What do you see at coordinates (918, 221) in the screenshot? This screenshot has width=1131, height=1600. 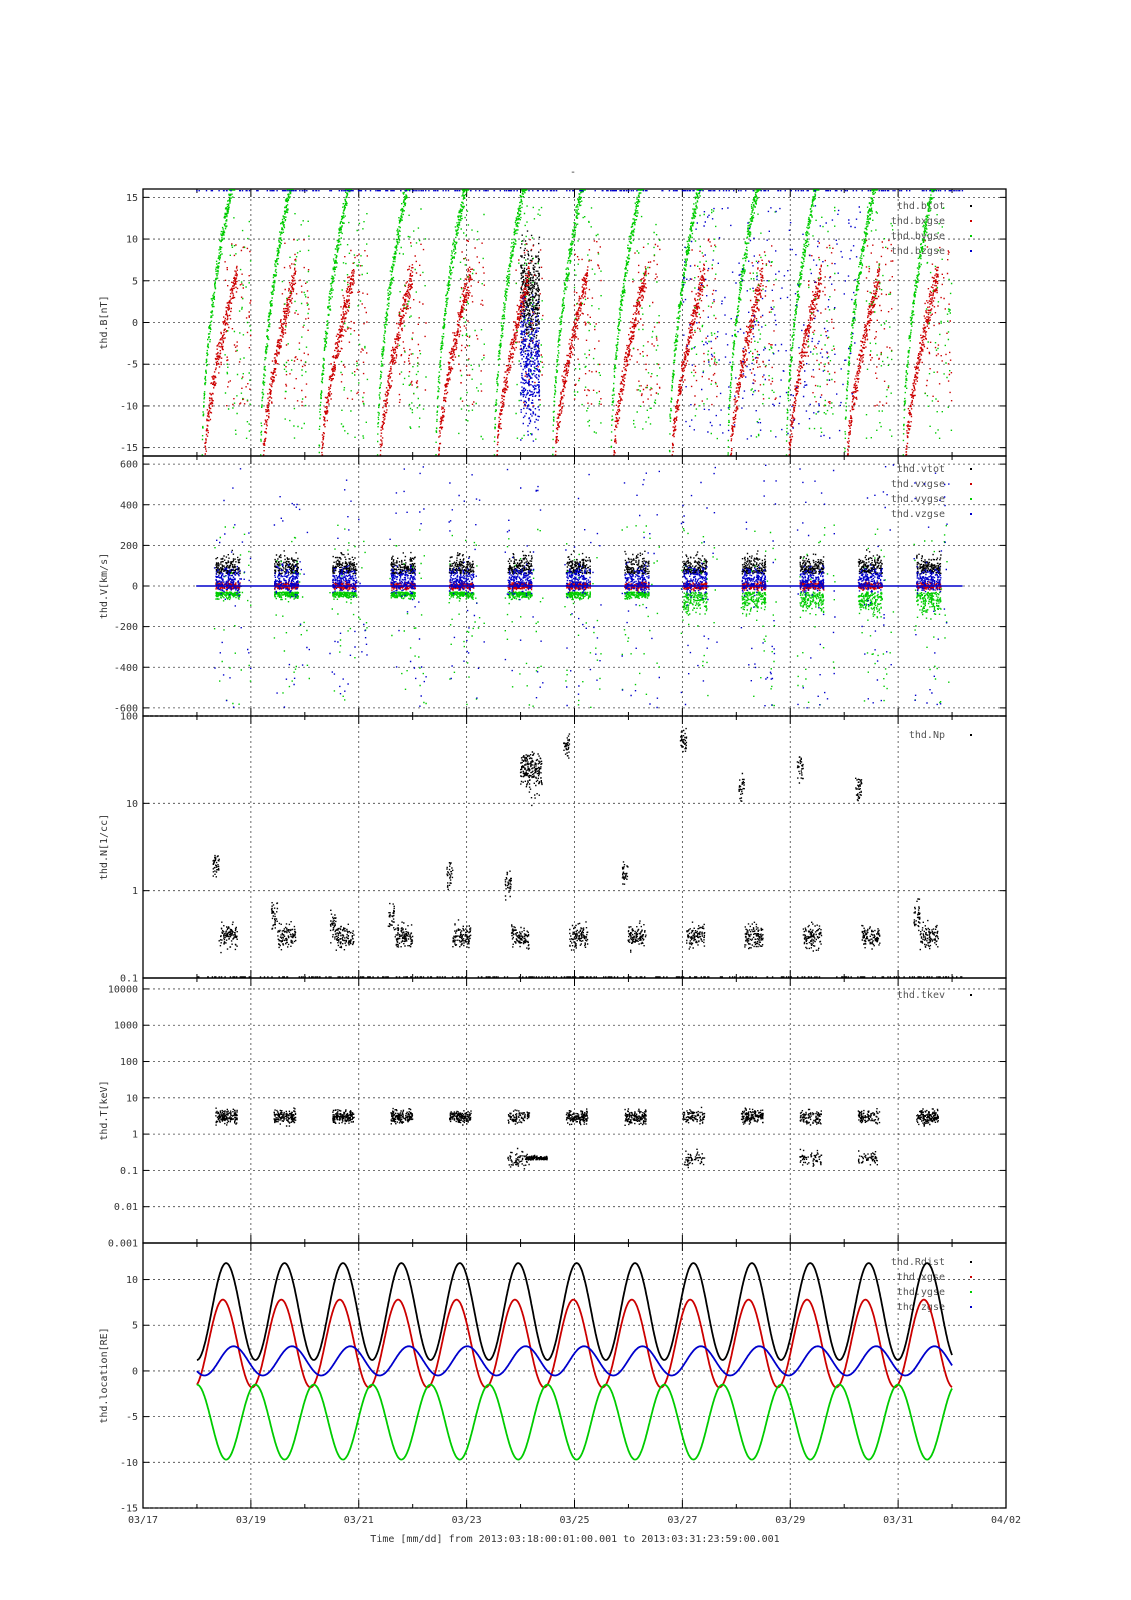 I see `legend-entry: thd.bxgse` at bounding box center [918, 221].